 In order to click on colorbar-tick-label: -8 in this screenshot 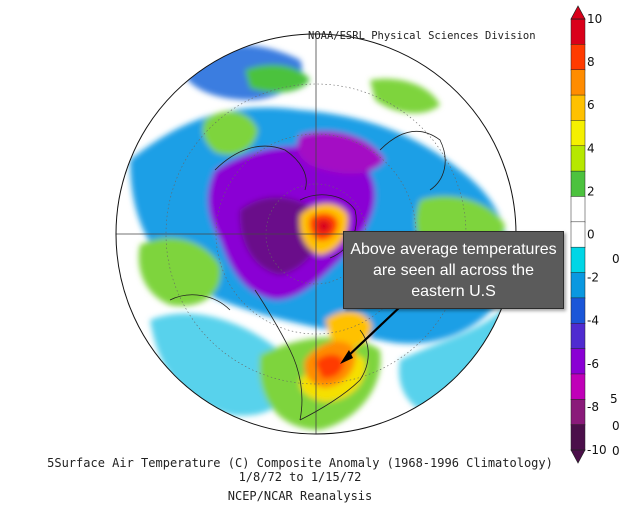, I will do `click(593, 407)`.